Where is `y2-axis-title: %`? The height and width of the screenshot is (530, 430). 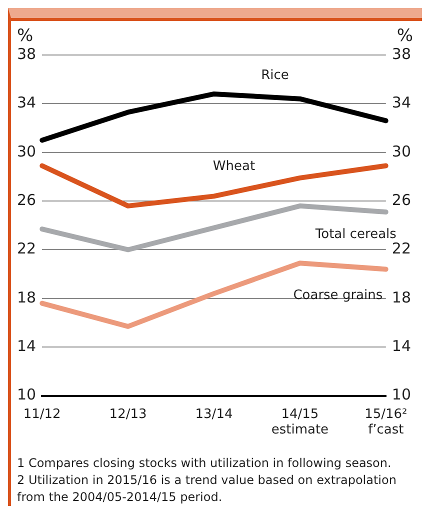 y2-axis-title: % is located at coordinates (404, 36).